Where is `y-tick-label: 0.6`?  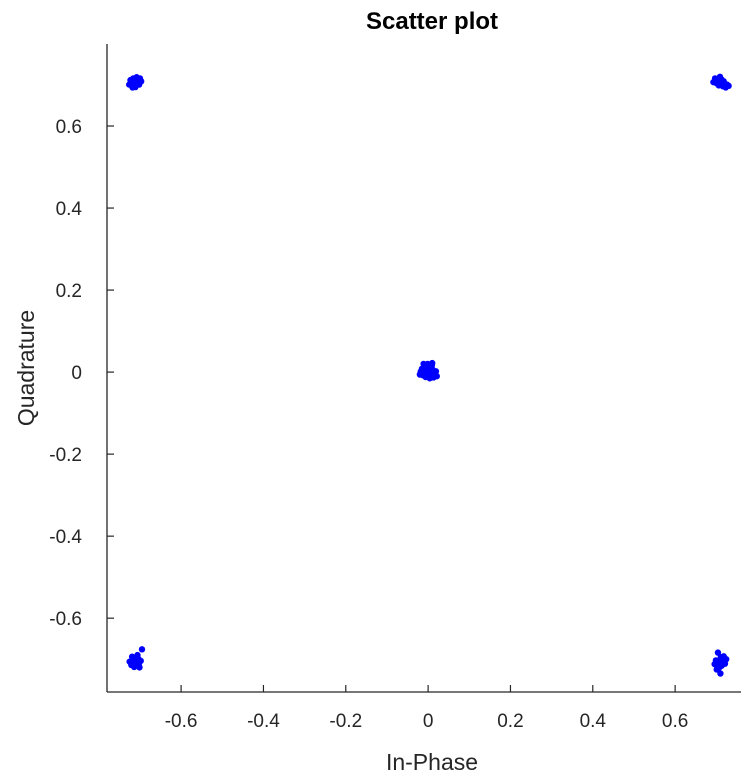
y-tick-label: 0.6 is located at coordinates (69, 127).